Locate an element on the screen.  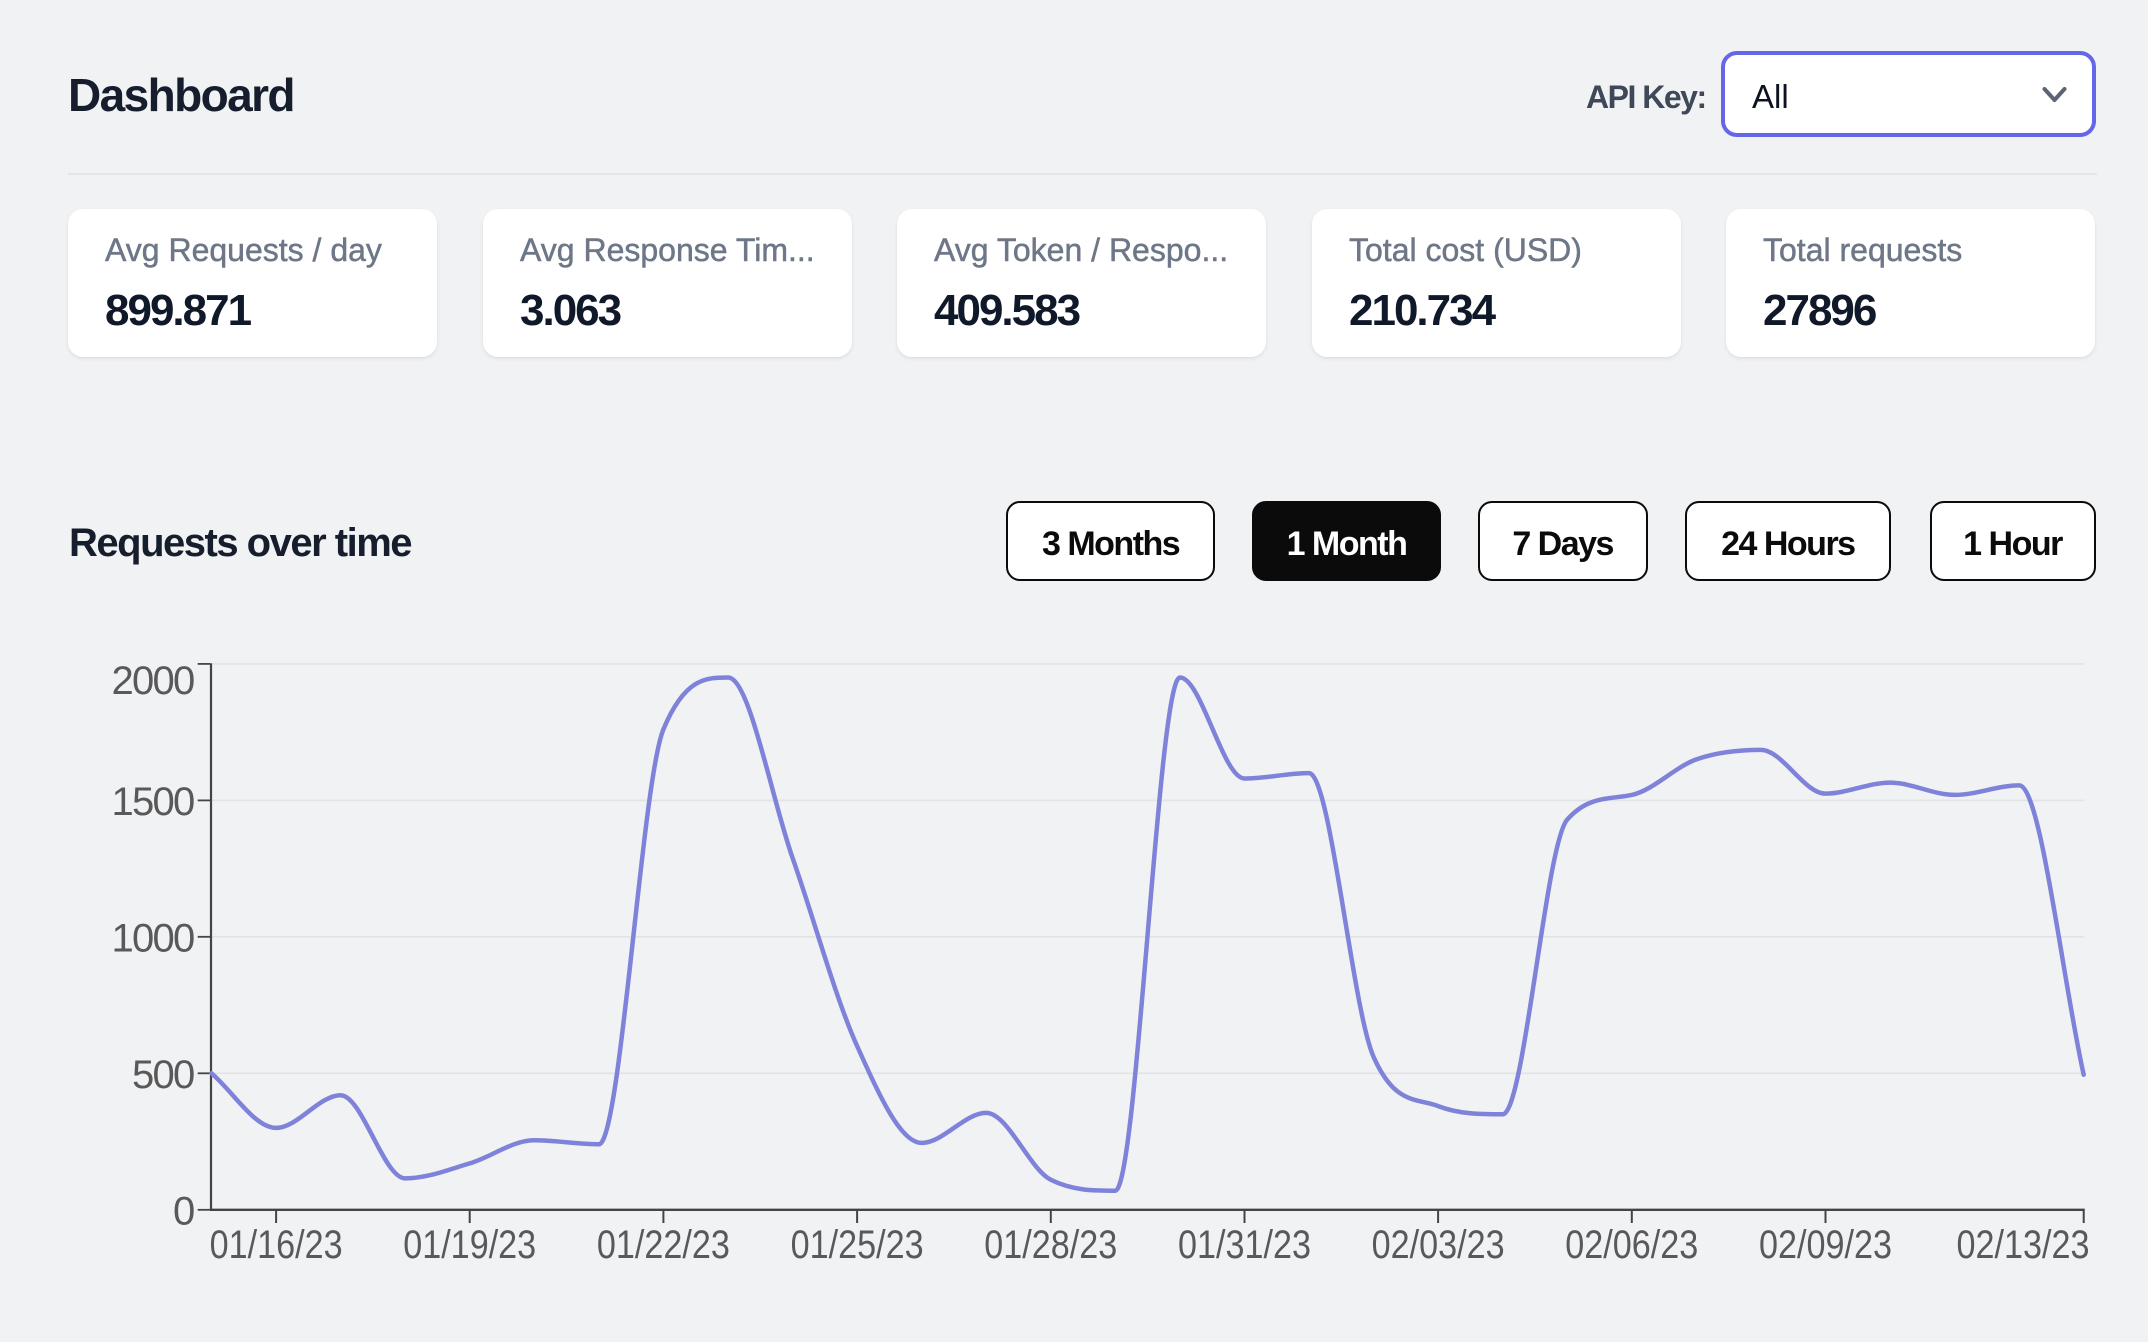
svg-text: 01/25/23 is located at coordinates (857, 1245).